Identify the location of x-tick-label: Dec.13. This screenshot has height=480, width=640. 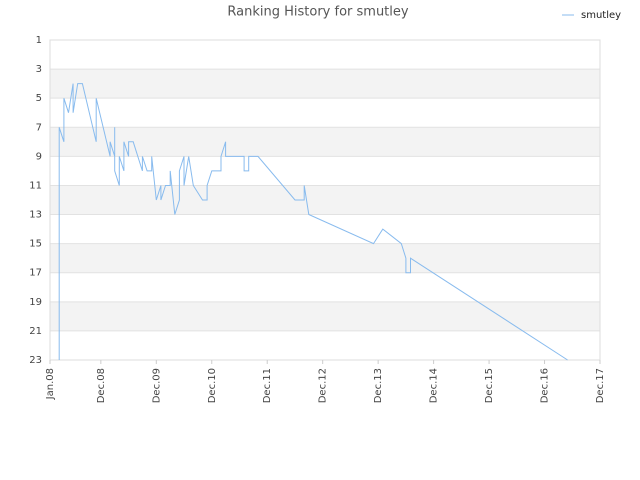
(378, 385).